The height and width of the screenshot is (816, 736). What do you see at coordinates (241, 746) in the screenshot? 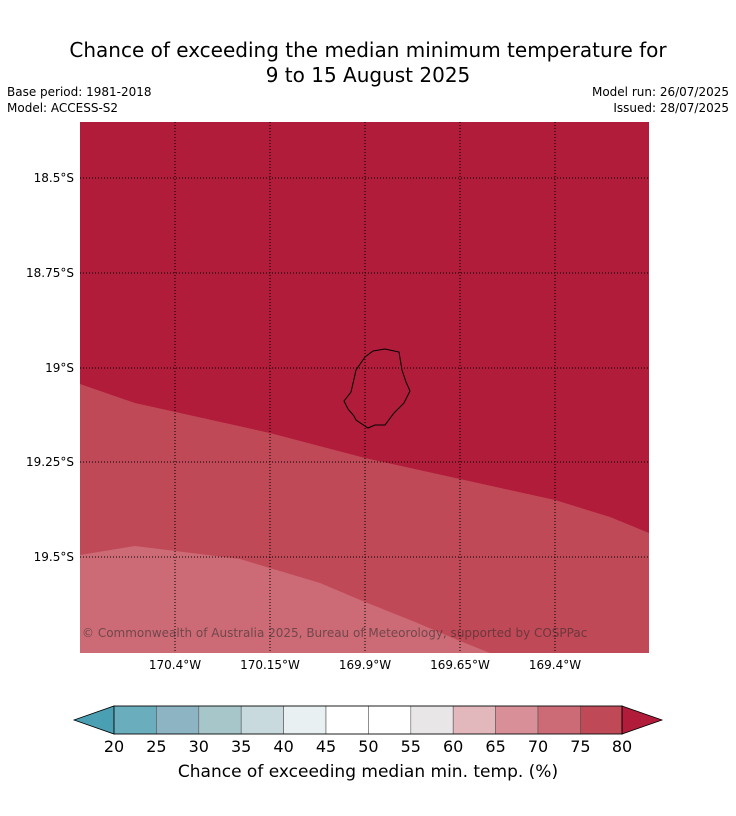
I see `colorbar-tick-label: 35` at bounding box center [241, 746].